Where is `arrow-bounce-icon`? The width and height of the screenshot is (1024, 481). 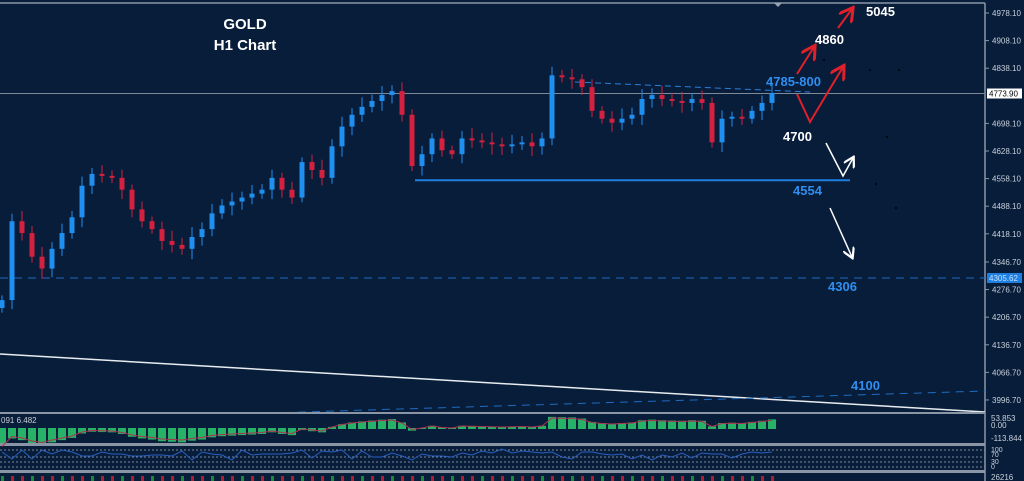
arrow-bounce-icon is located at coordinates (819, 96).